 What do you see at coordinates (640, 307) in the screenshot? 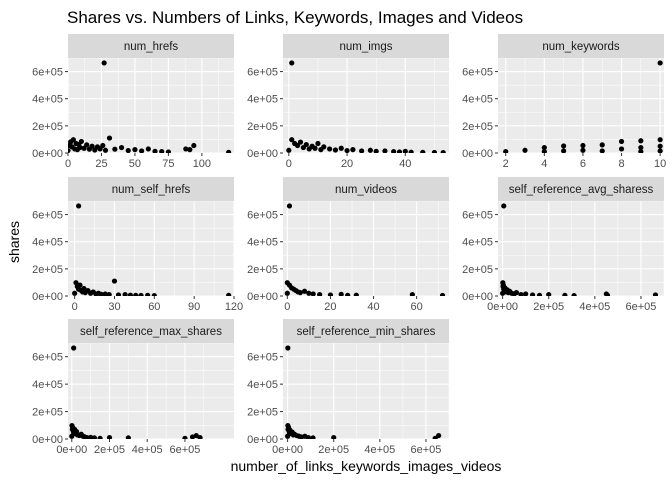
I see `x-tick-label: 6e+05` at bounding box center [640, 307].